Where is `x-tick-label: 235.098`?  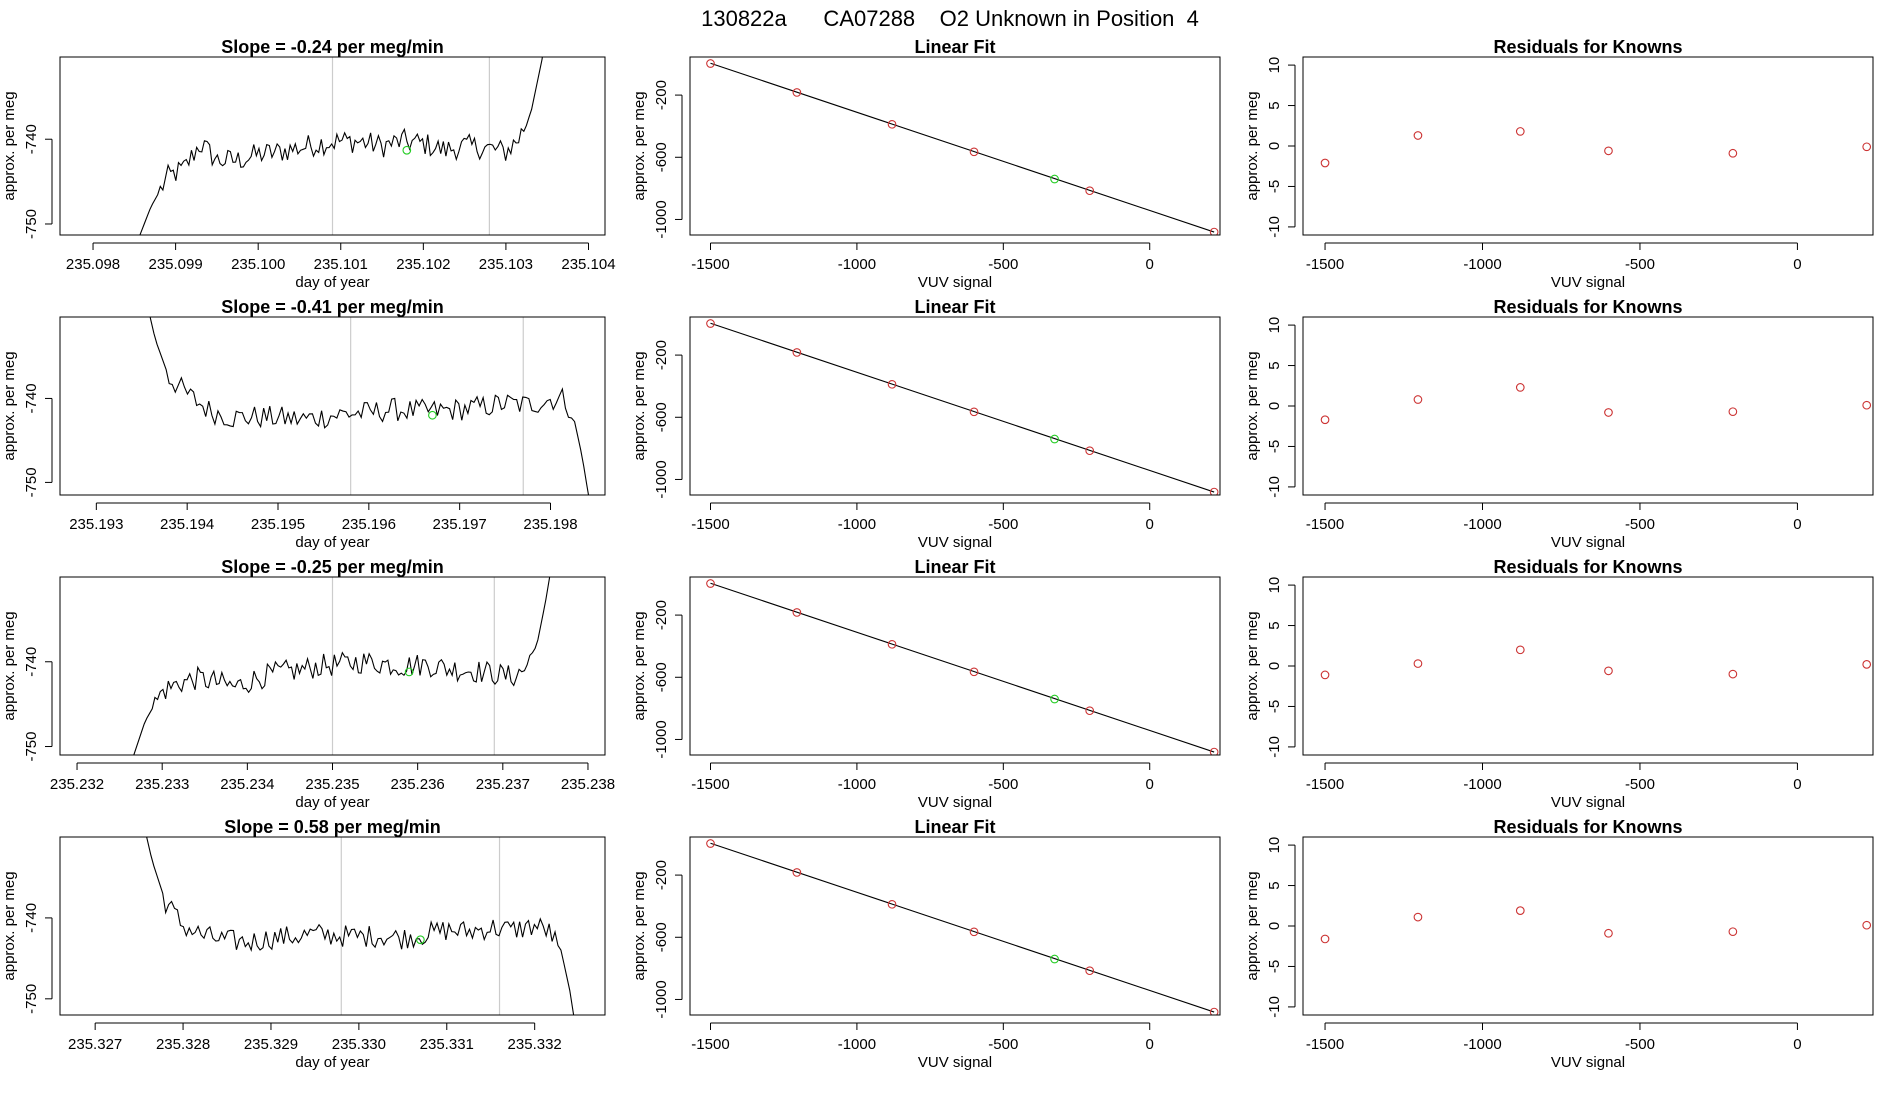
x-tick-label: 235.098 is located at coordinates (93, 264).